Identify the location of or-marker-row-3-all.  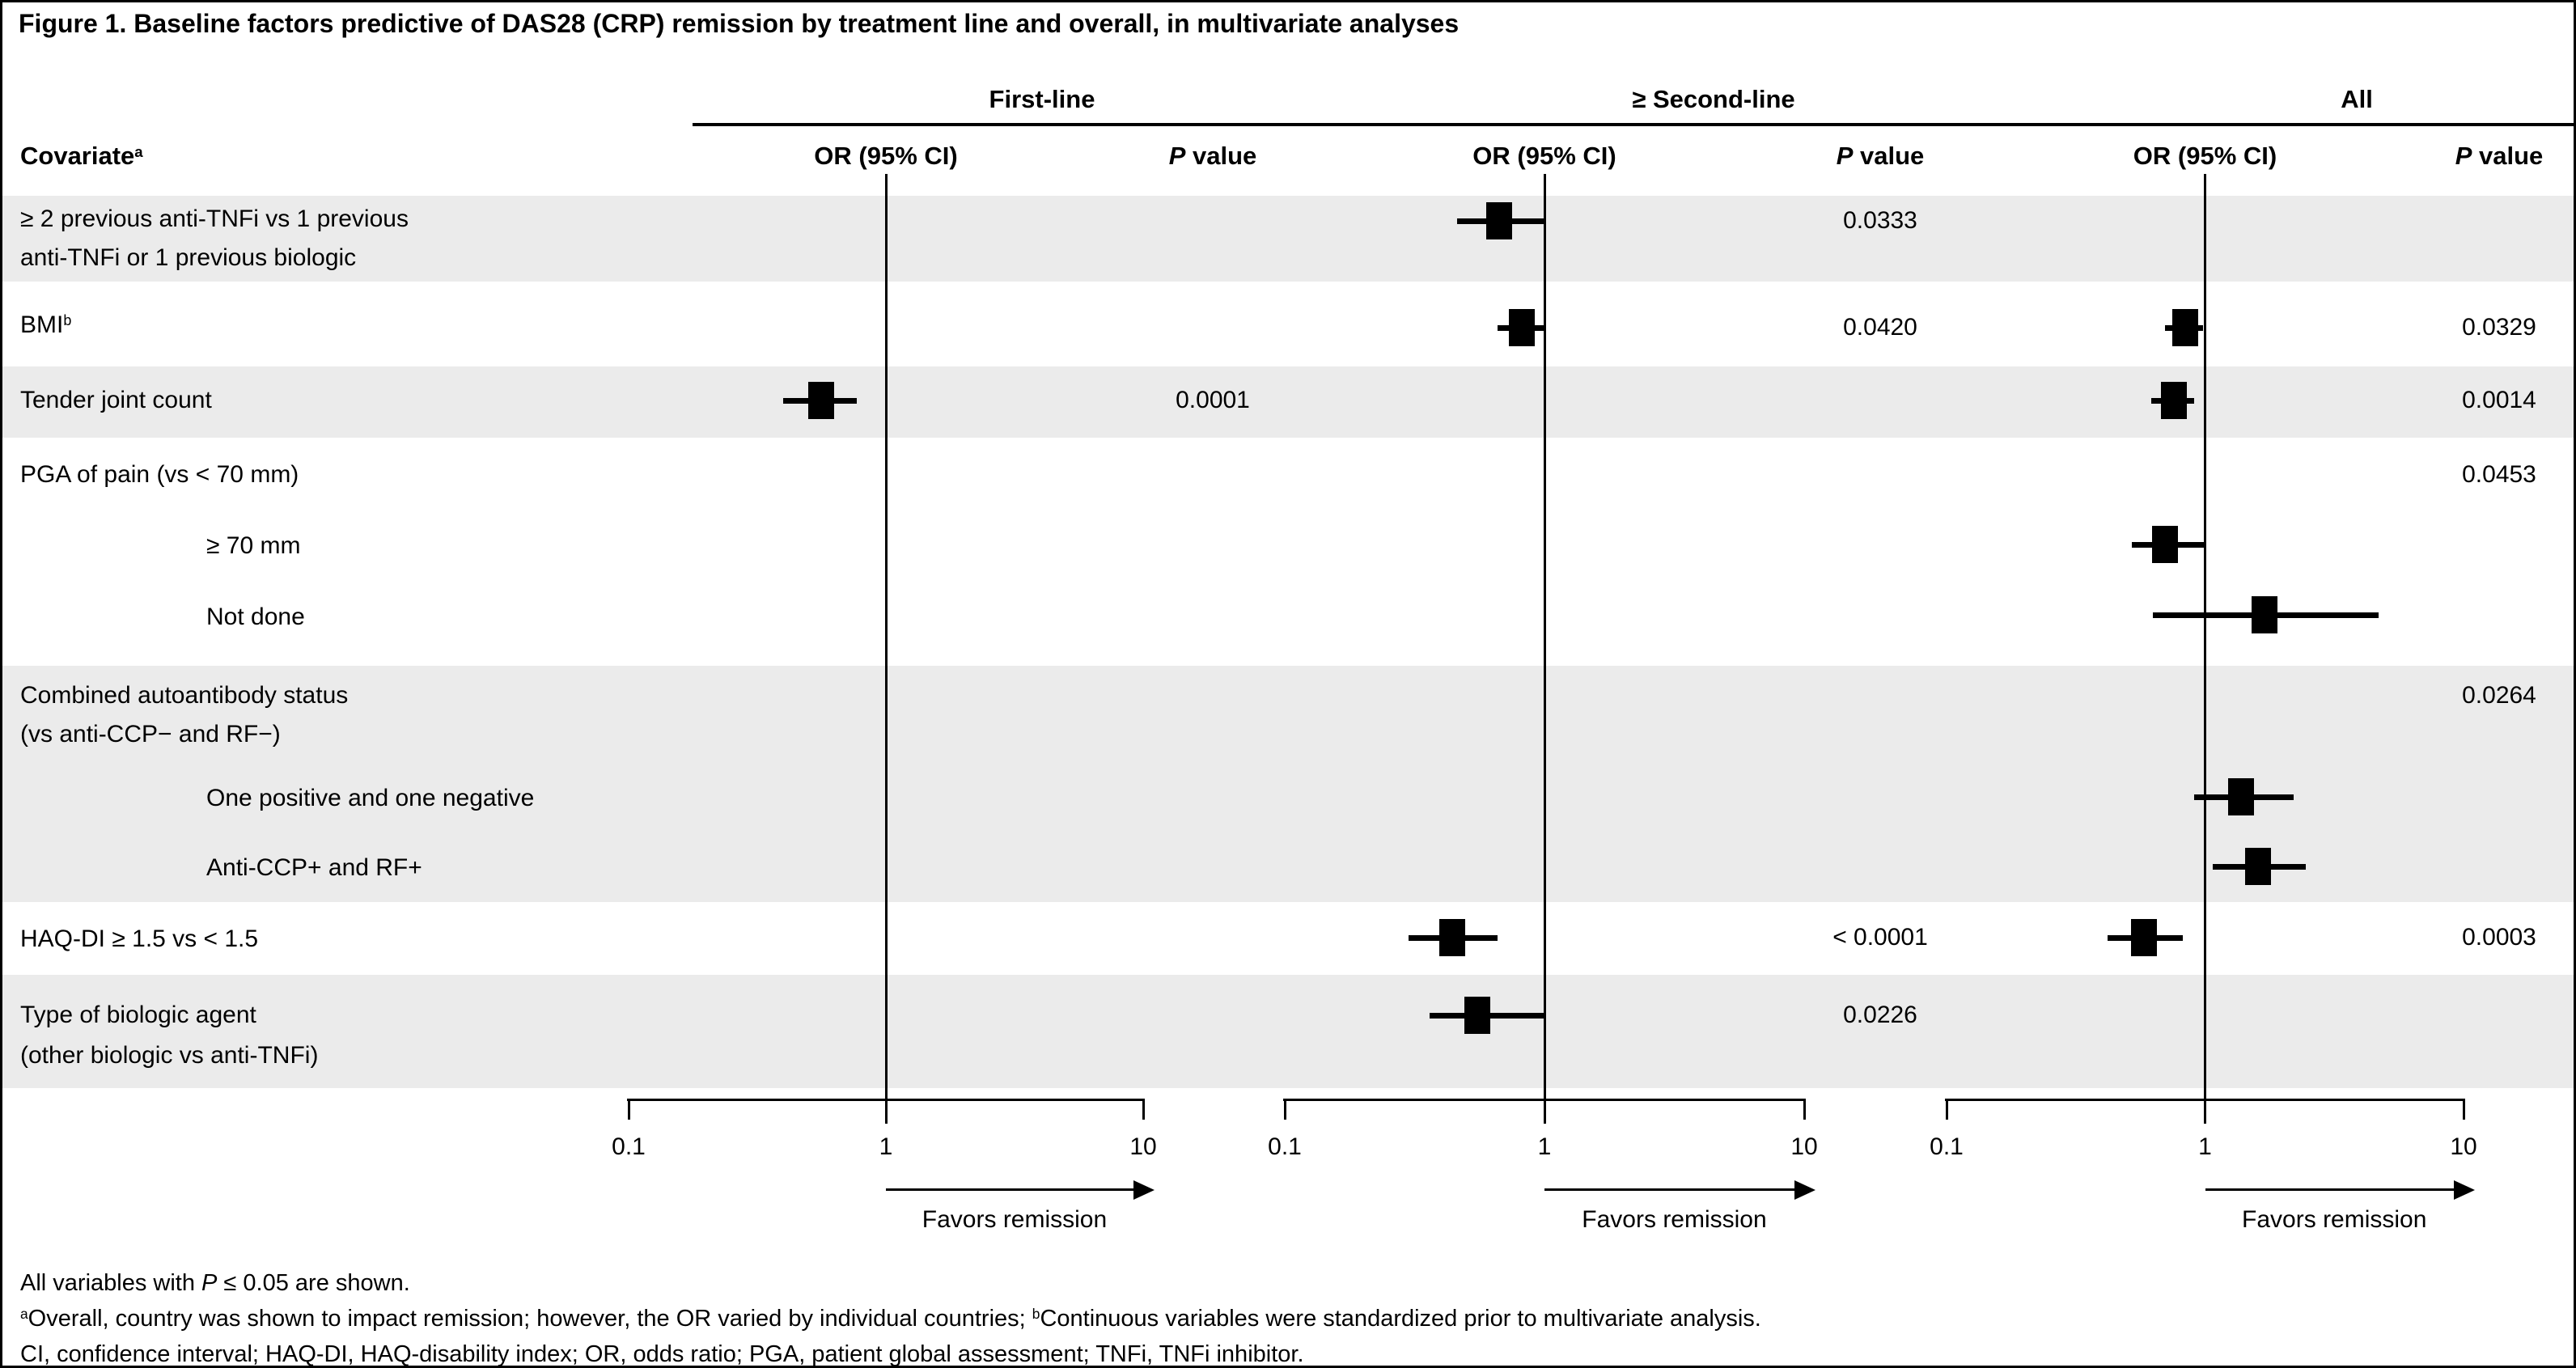
(2174, 400).